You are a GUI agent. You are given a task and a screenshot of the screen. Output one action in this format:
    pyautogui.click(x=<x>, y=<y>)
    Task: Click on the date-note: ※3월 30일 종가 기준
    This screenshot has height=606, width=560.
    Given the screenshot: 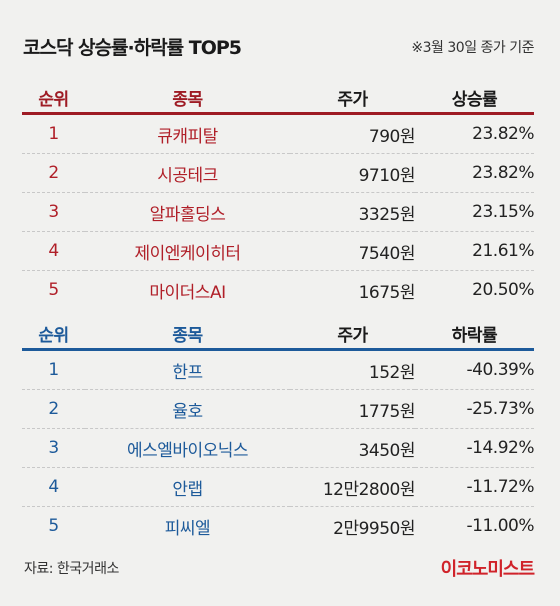 What is the action you would take?
    pyautogui.click(x=472, y=48)
    